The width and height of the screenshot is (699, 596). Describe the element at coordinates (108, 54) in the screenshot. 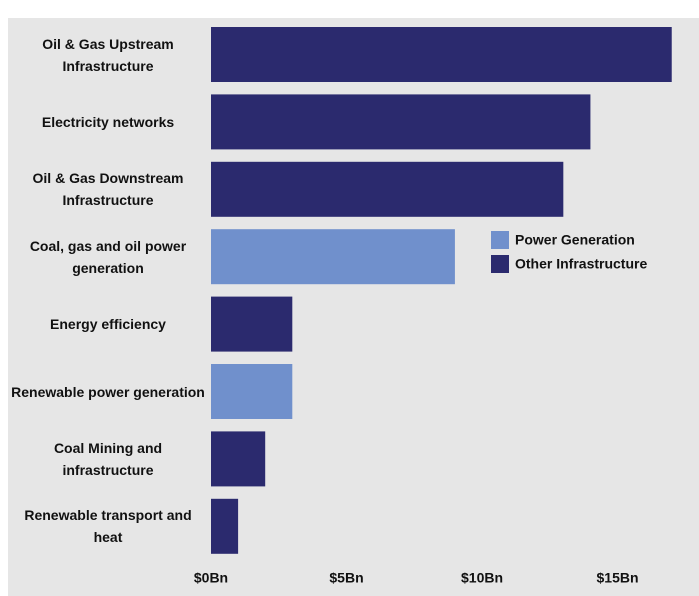

I see `category-label: Oil & Gas Upstream Infrastructure` at that location.